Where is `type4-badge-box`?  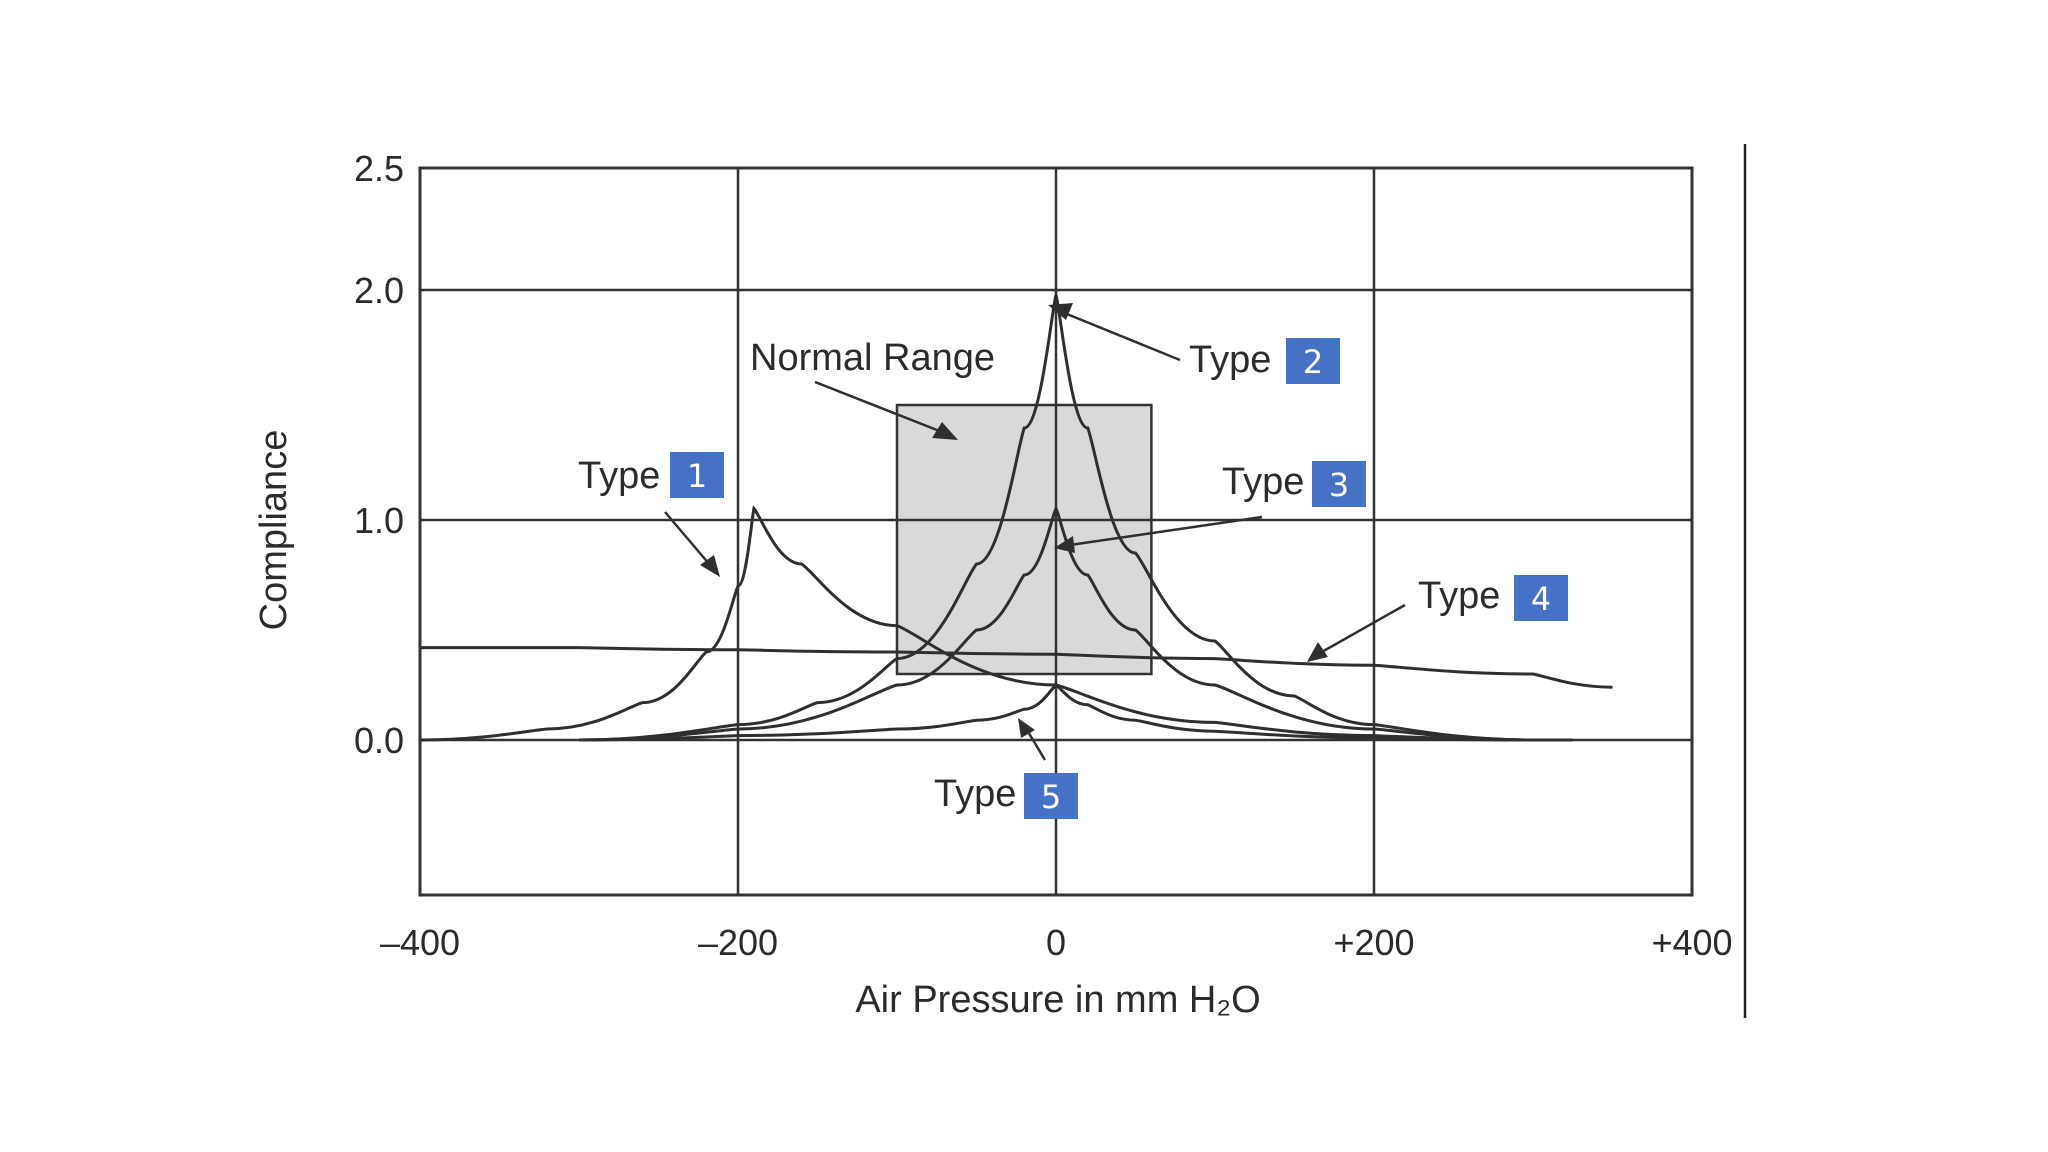
type4-badge-box is located at coordinates (1541, 598).